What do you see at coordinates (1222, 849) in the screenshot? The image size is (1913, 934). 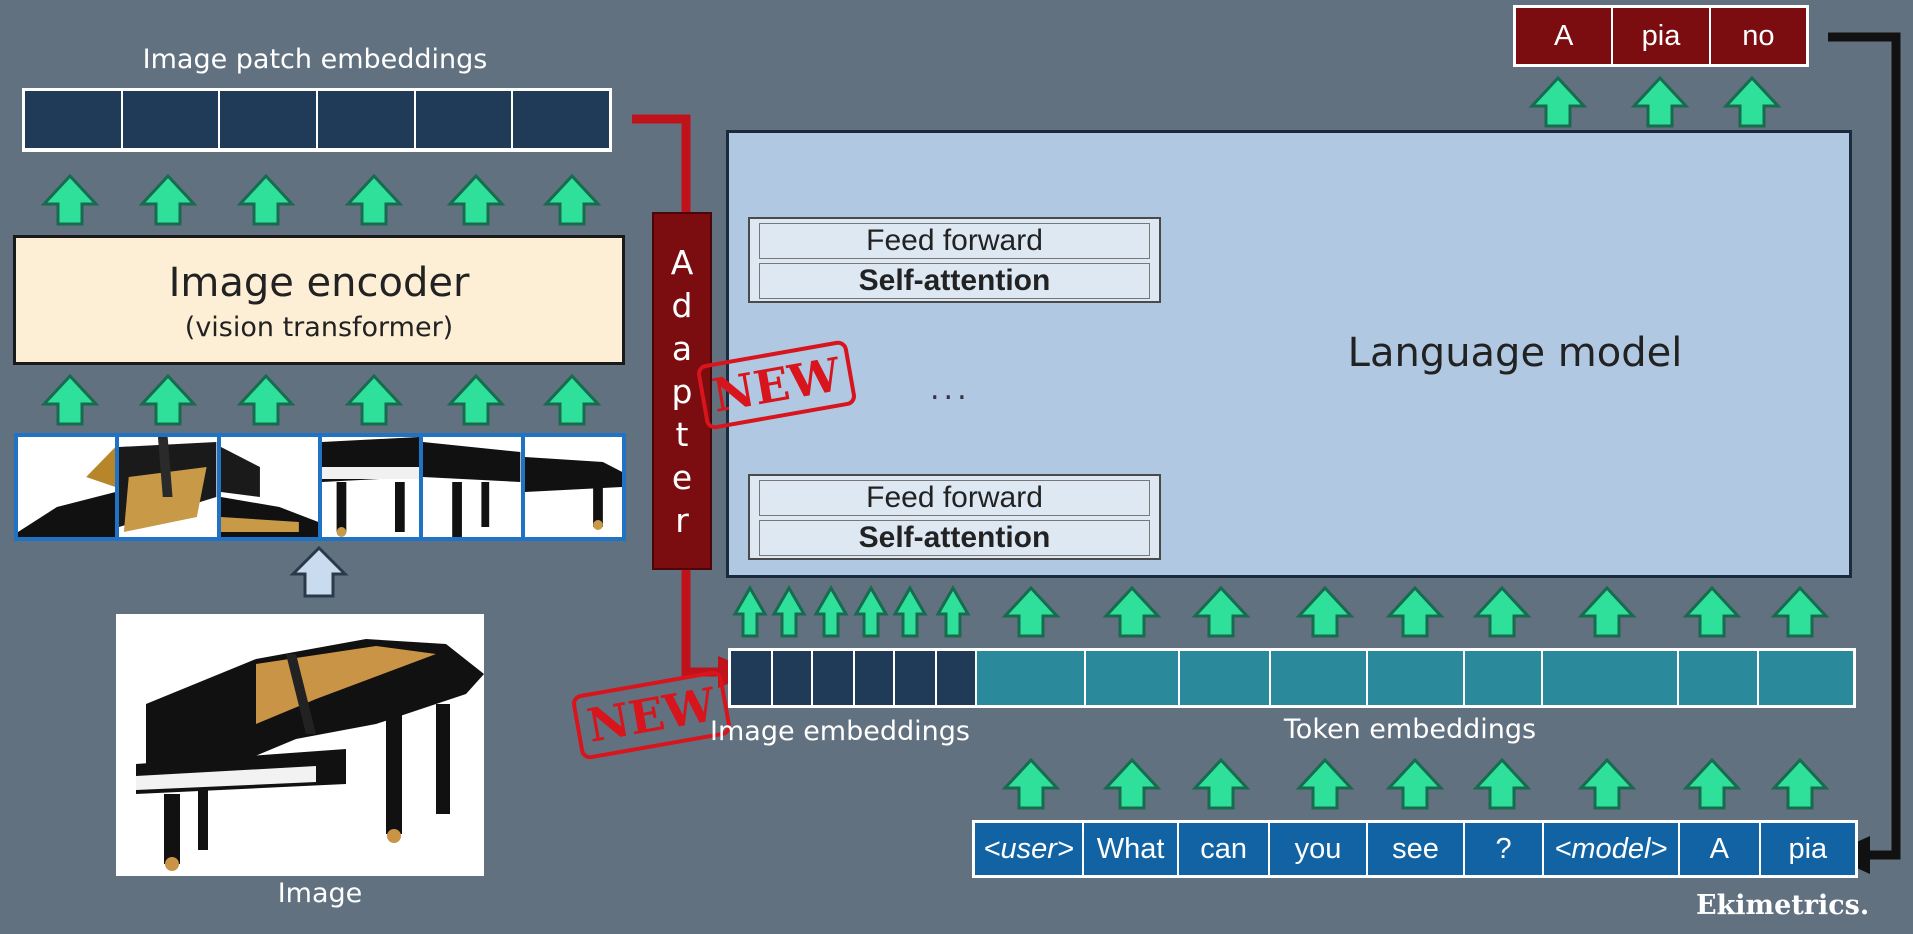 I see `input-token: can` at bounding box center [1222, 849].